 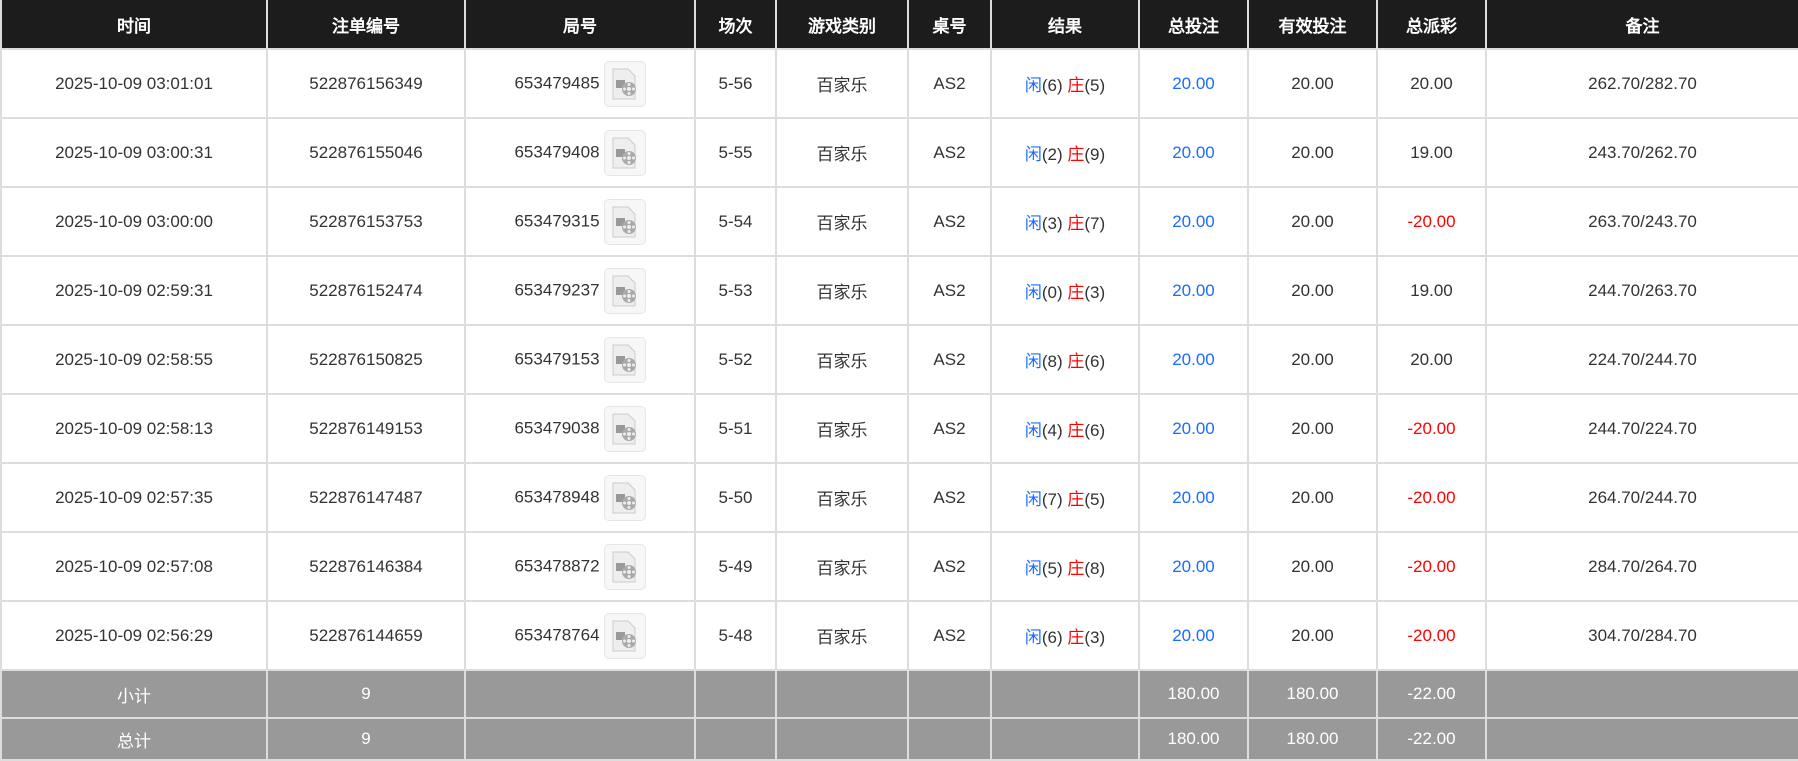 I want to click on note-cell: 243.70/262.70, so click(x=1641, y=152).